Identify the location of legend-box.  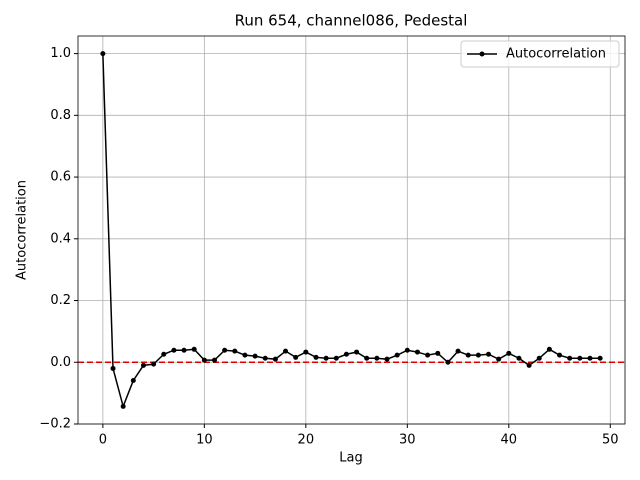
(540, 54).